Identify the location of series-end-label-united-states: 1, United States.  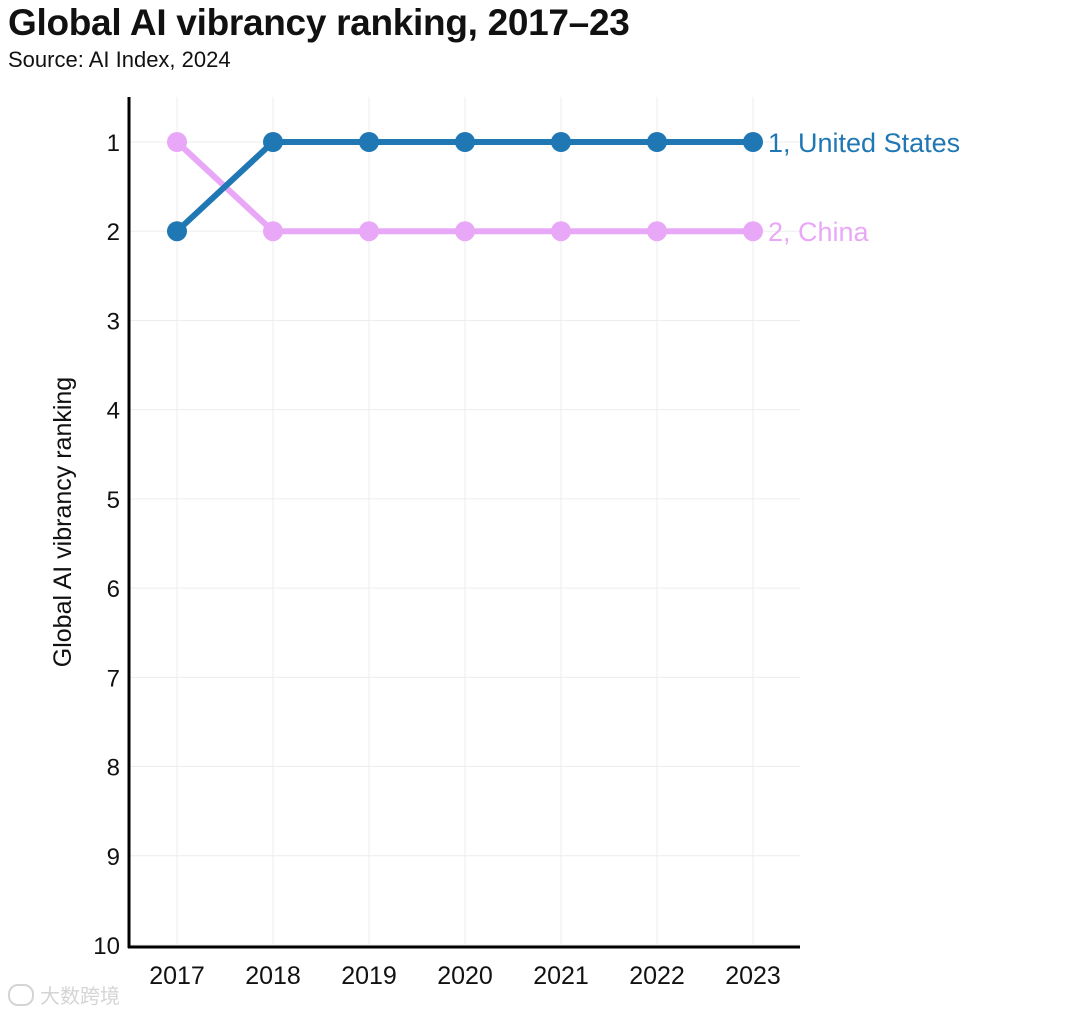
(864, 143).